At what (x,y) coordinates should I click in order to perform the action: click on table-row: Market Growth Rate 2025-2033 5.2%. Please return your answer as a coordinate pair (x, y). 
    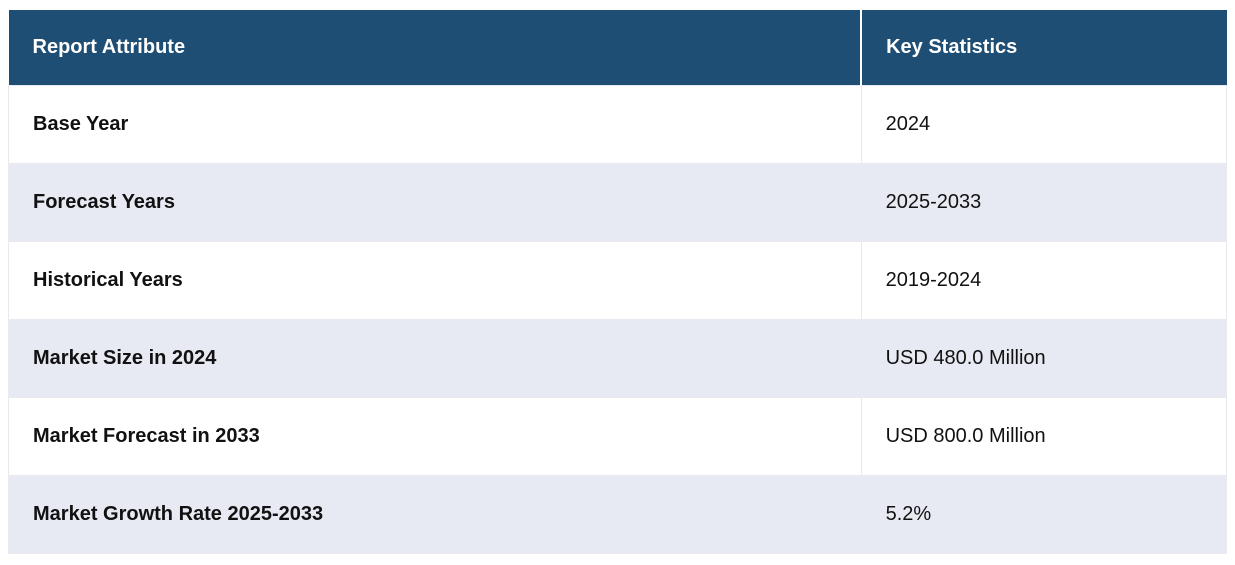
    Looking at the image, I should click on (618, 514).